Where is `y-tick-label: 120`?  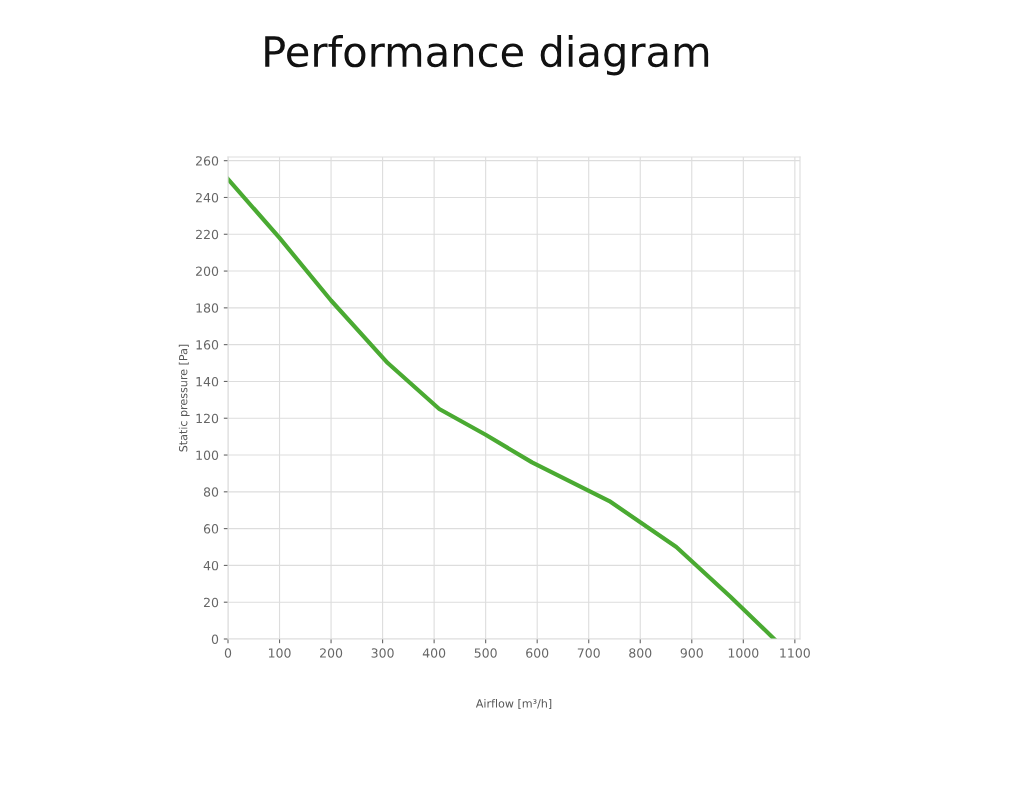 y-tick-label: 120 is located at coordinates (207, 418).